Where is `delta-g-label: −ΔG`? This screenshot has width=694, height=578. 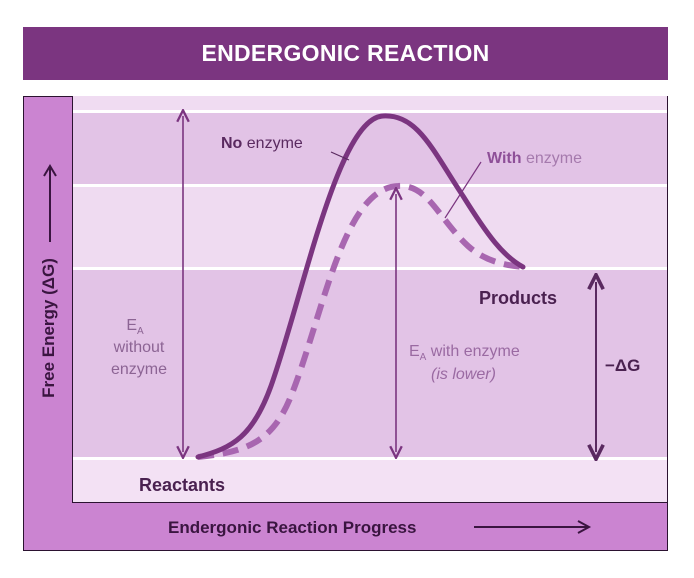 delta-g-label: −ΔG is located at coordinates (622, 365).